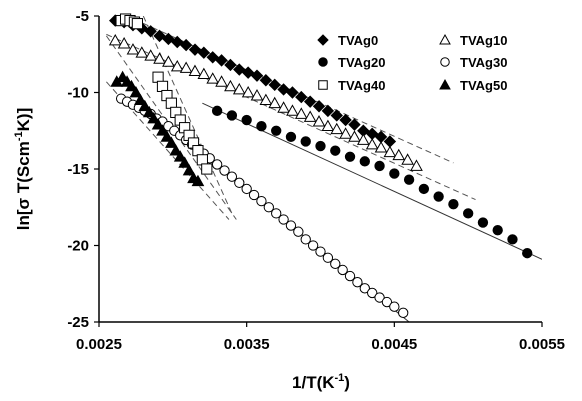 The image size is (582, 401). Describe the element at coordinates (78, 246) in the screenshot. I see `y-tick-label: -20` at that location.